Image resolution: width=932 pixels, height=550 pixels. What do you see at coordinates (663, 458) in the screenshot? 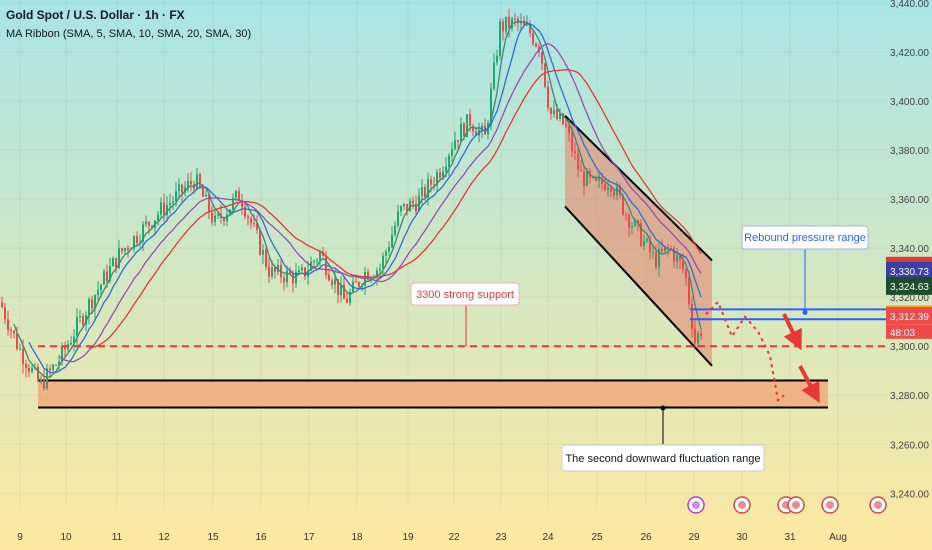
I see `fluctuation-callout-box` at bounding box center [663, 458].